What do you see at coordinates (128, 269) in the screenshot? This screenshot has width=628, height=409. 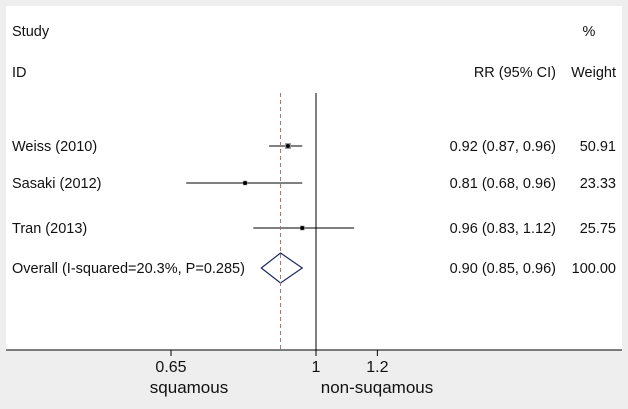 I see `overall-label: Overall (I-squared=20.3%, P=0.285)` at bounding box center [128, 269].